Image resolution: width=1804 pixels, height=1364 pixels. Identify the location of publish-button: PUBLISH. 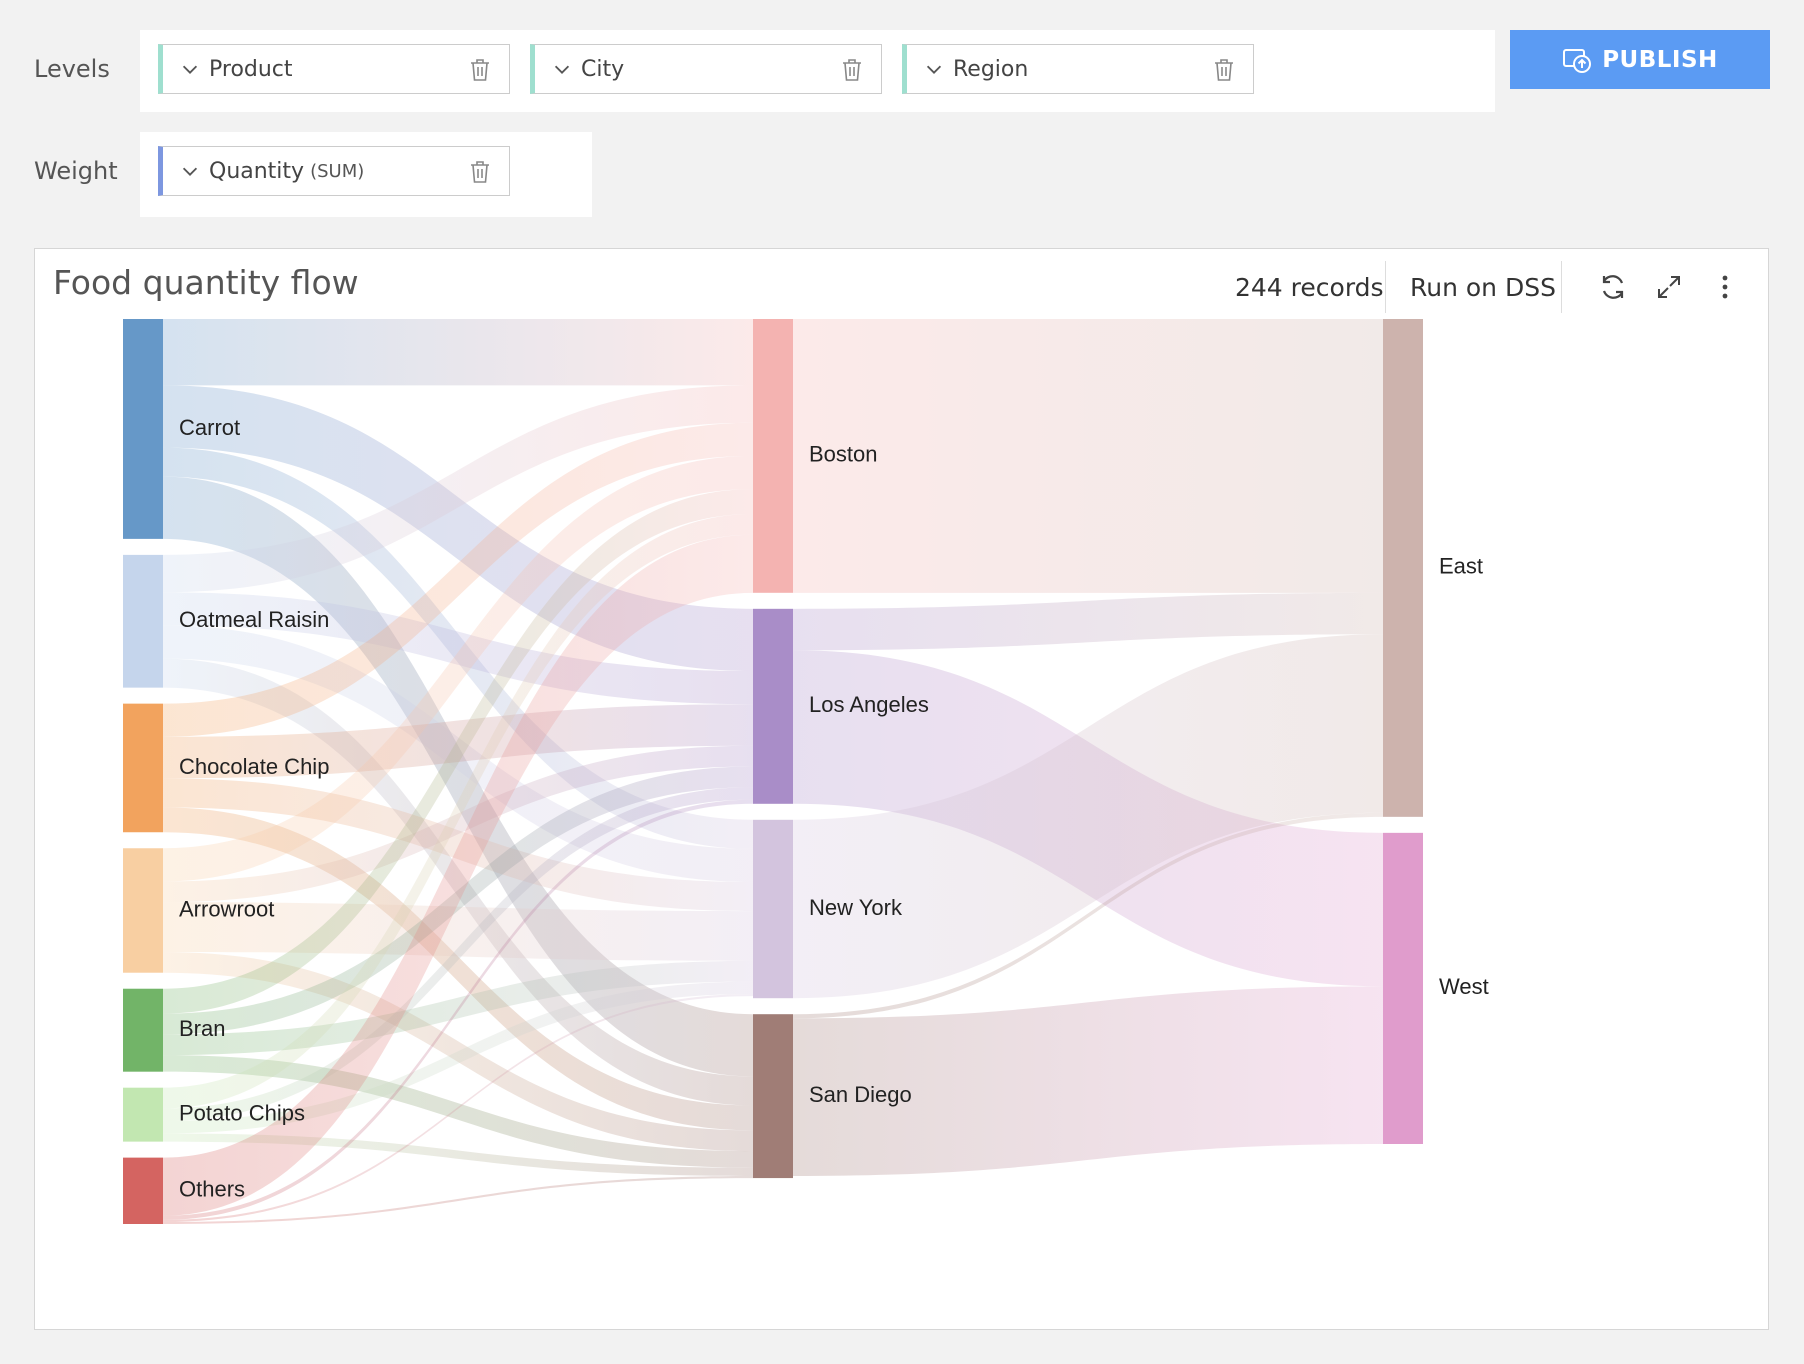
(1640, 59).